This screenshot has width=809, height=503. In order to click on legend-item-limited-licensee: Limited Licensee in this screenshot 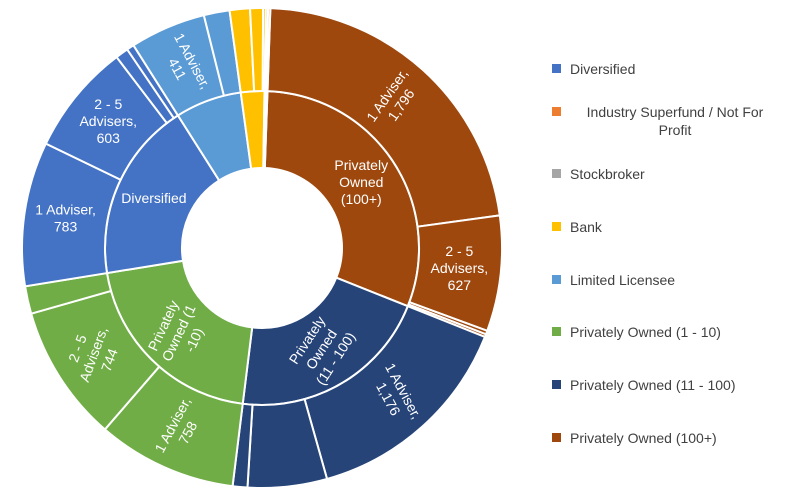, I will do `click(679, 280)`.